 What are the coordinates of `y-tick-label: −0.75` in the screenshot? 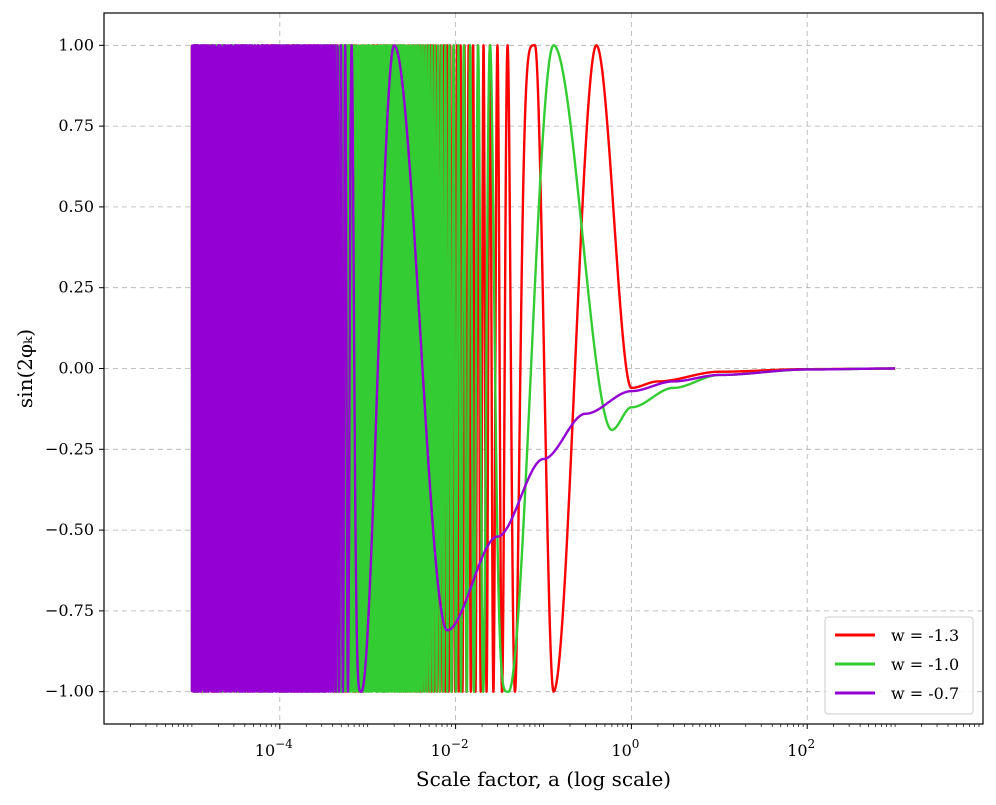 It's located at (69, 610).